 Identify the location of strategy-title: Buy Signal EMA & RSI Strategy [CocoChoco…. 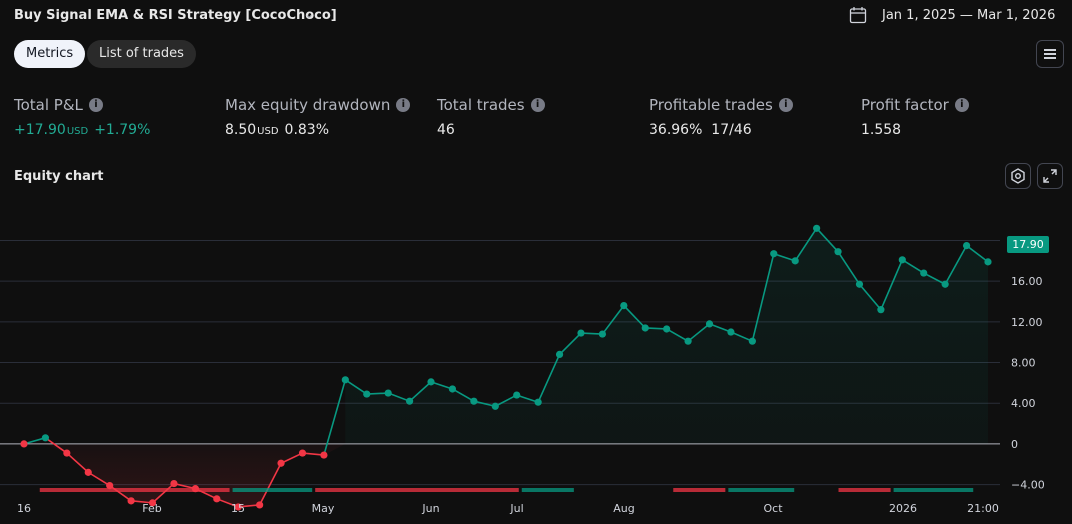
(175, 15).